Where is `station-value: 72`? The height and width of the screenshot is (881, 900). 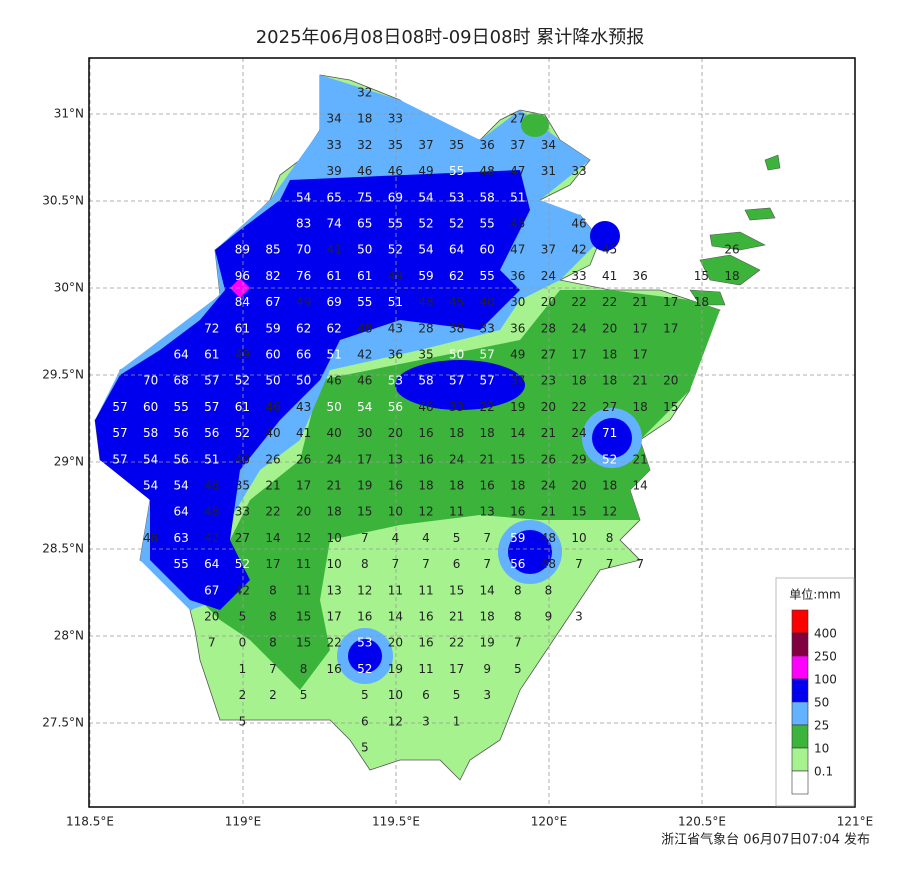 station-value: 72 is located at coordinates (211, 328).